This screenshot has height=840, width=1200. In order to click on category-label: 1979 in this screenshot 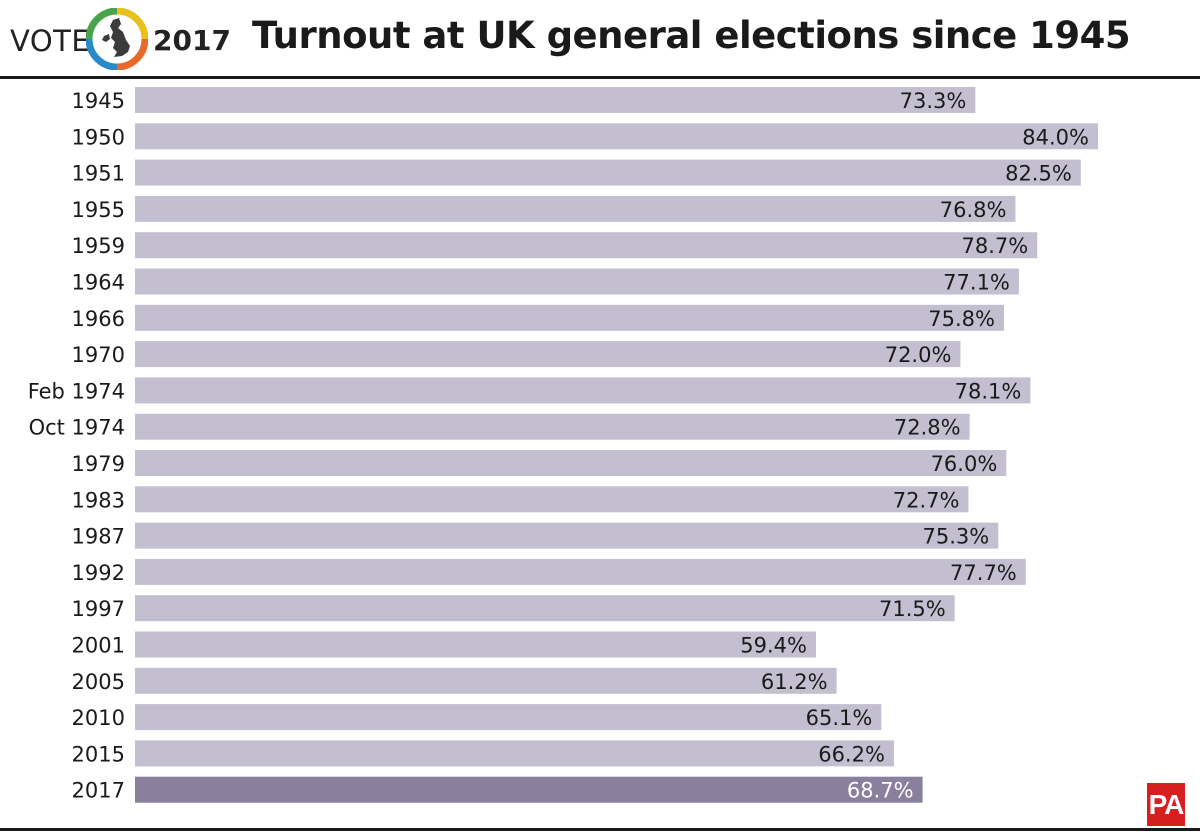, I will do `click(98, 464)`.